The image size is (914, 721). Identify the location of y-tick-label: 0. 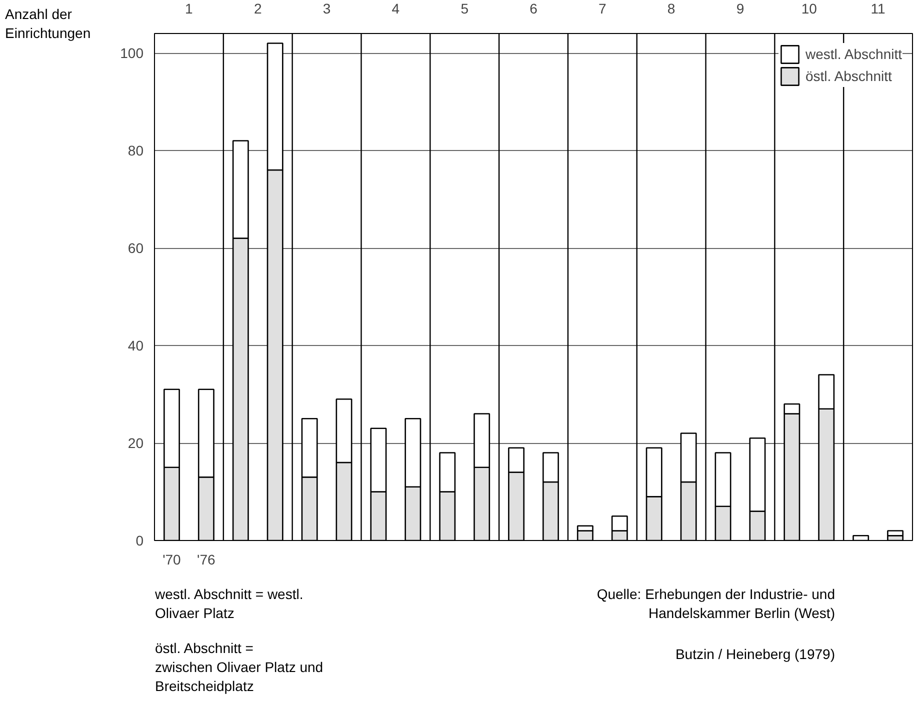
(140, 540).